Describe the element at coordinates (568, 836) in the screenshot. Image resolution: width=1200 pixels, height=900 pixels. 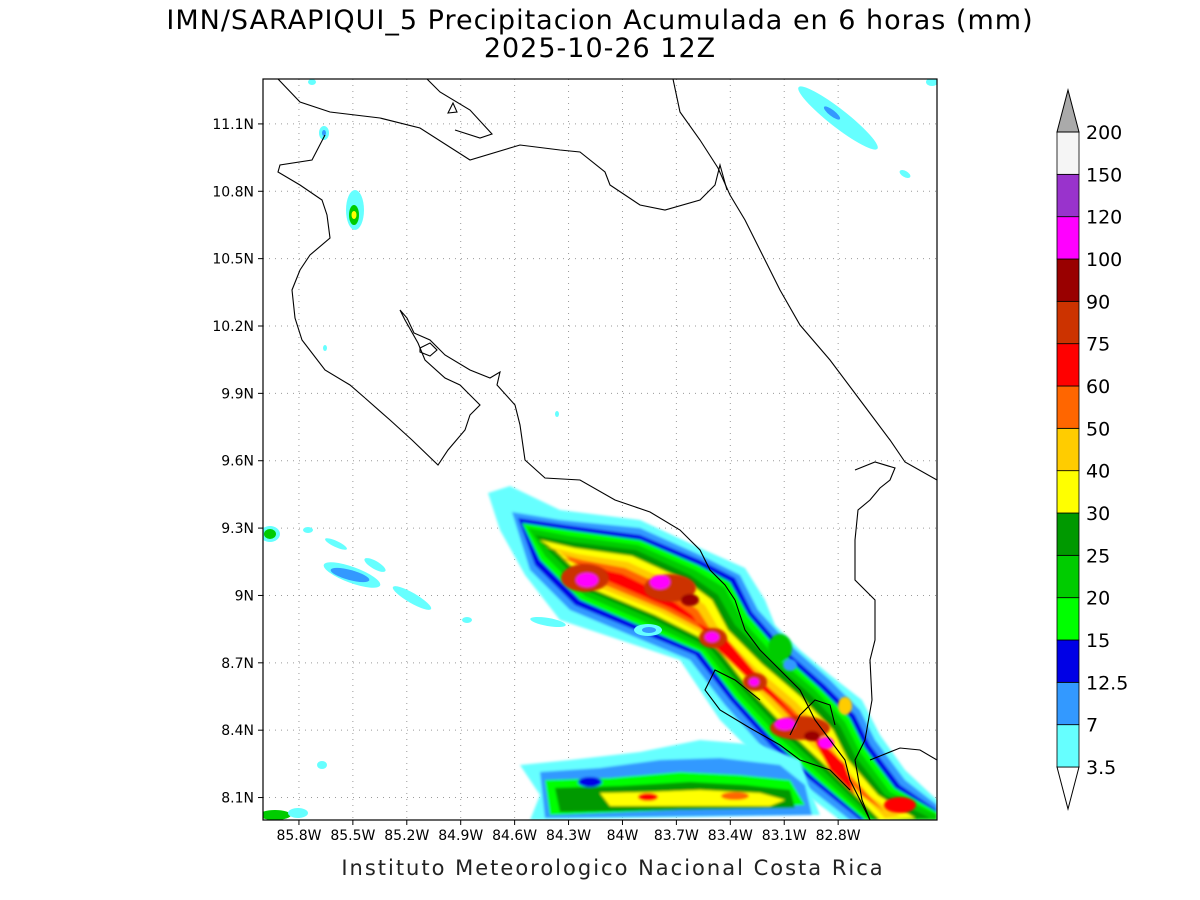
I see `lon-tick-label: 84.3W` at that location.